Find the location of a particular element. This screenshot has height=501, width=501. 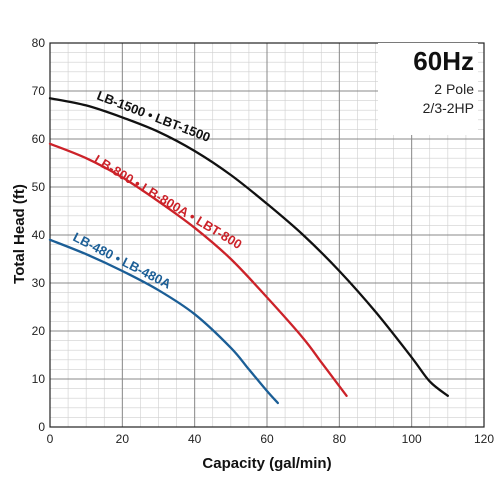

frequency-label: 60Hz is located at coordinates (443, 61).